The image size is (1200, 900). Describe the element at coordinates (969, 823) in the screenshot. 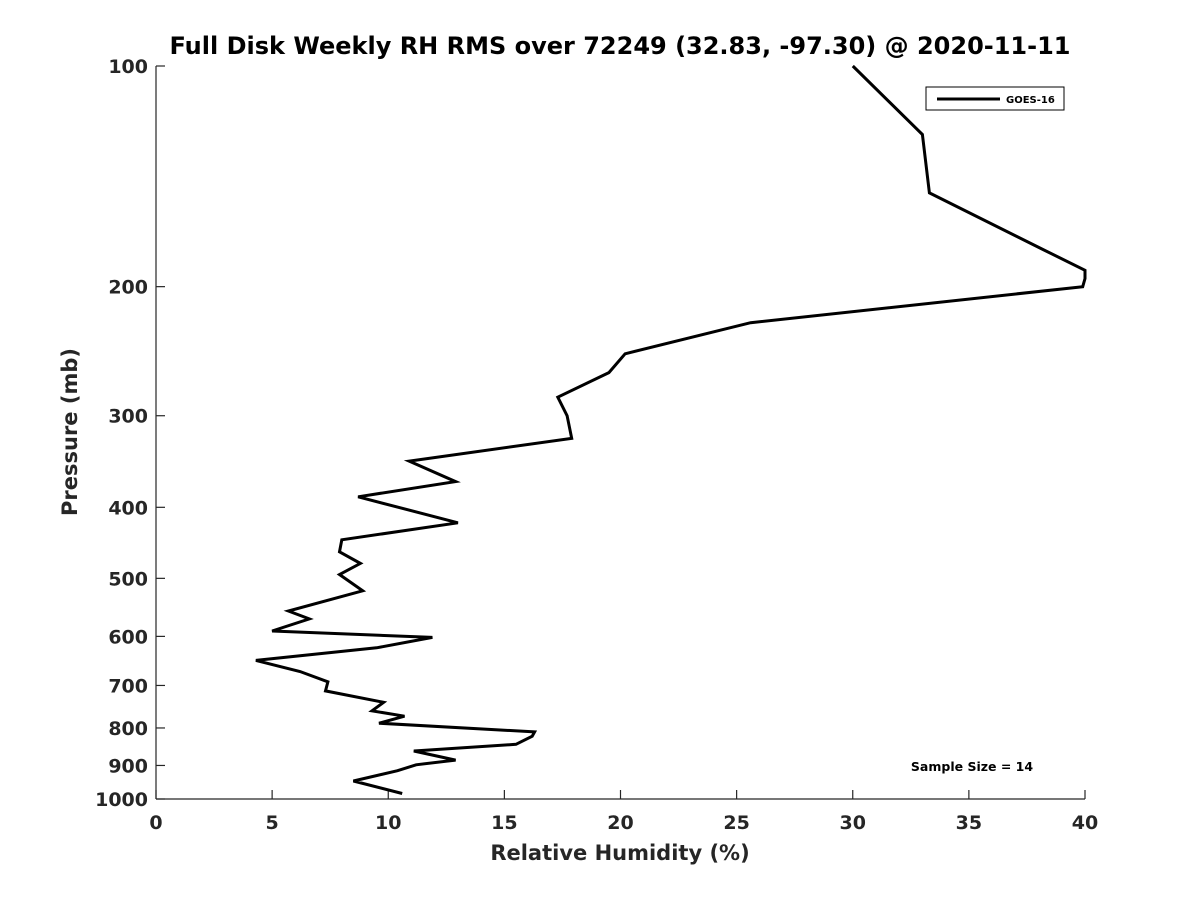

I see `x-tick-label: 35` at that location.